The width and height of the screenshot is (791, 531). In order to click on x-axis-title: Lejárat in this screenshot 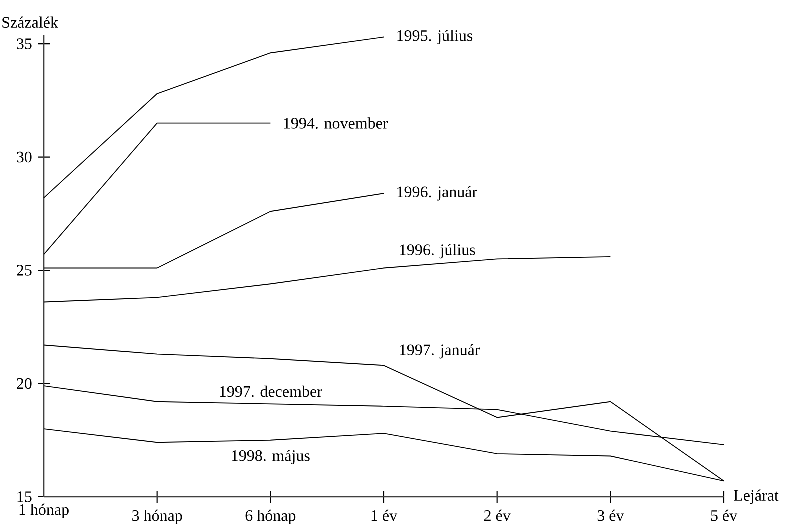, I will do `click(756, 497)`.